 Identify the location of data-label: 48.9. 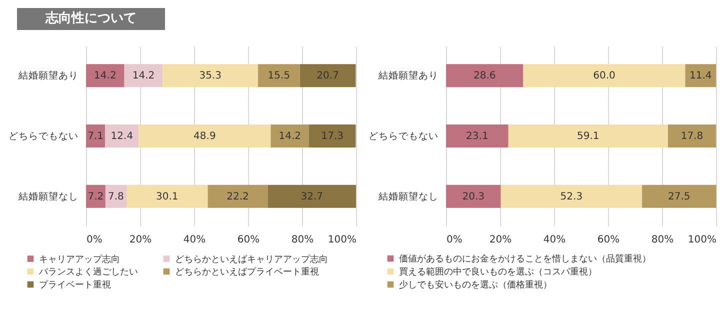
(205, 136).